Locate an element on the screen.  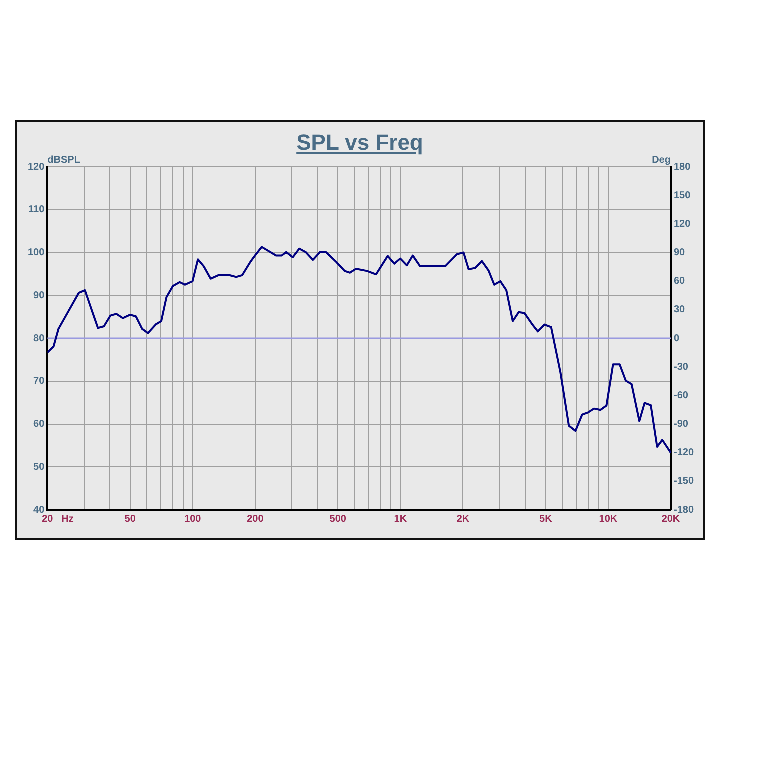
y-tick-label: 100 is located at coordinates (37, 253).